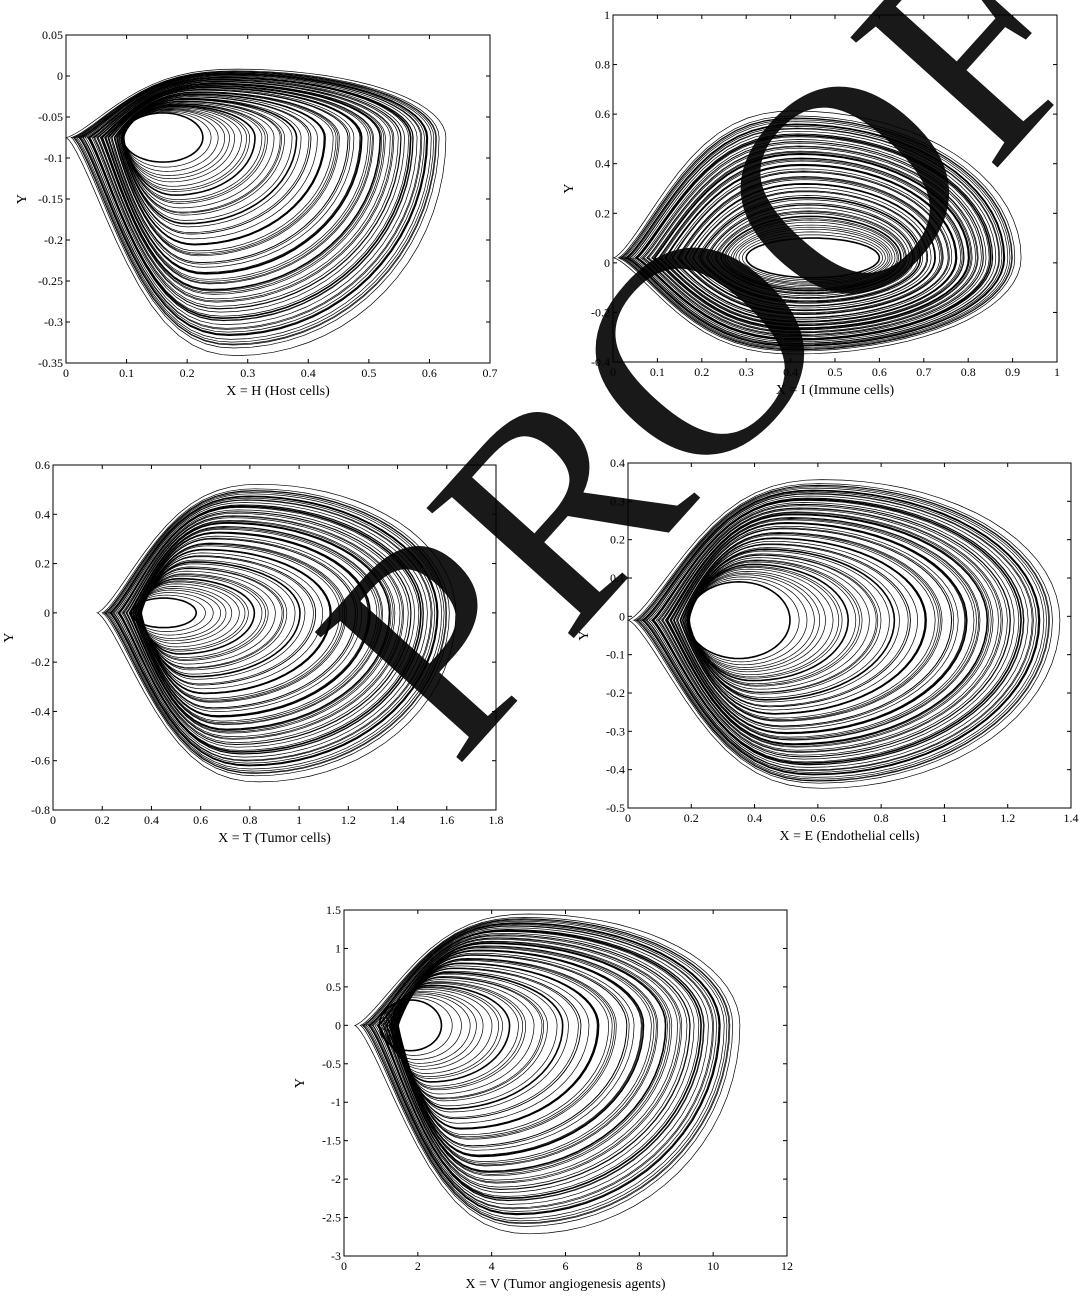 This screenshot has height=1298, width=1086. What do you see at coordinates (429, 373) in the screenshot?
I see `x-tick-label: 0.6` at bounding box center [429, 373].